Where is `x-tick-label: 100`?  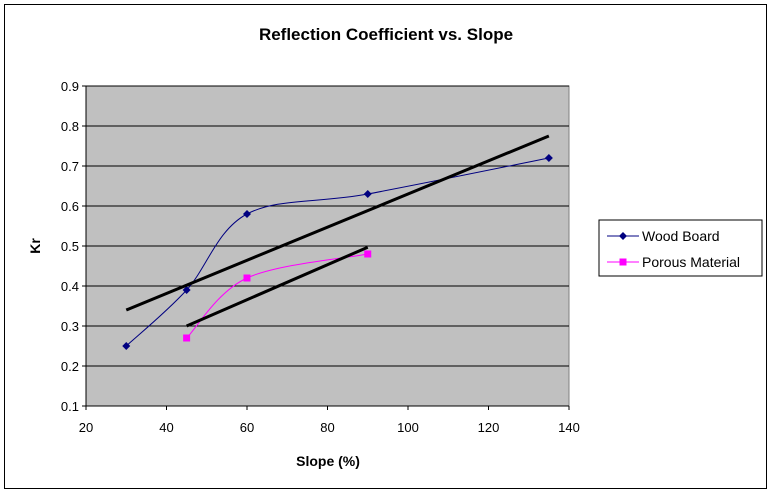
x-tick-label: 100 is located at coordinates (408, 427).